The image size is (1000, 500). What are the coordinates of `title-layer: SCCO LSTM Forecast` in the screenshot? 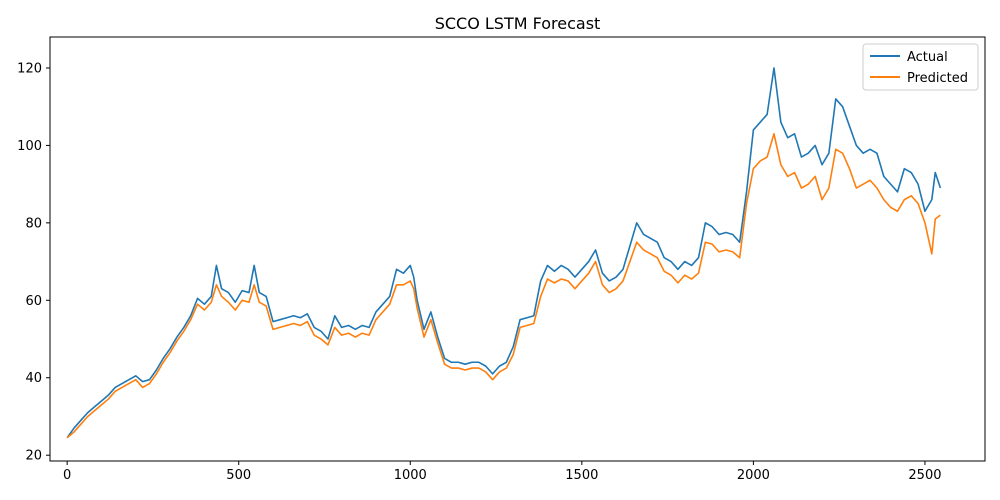 It's located at (518, 23).